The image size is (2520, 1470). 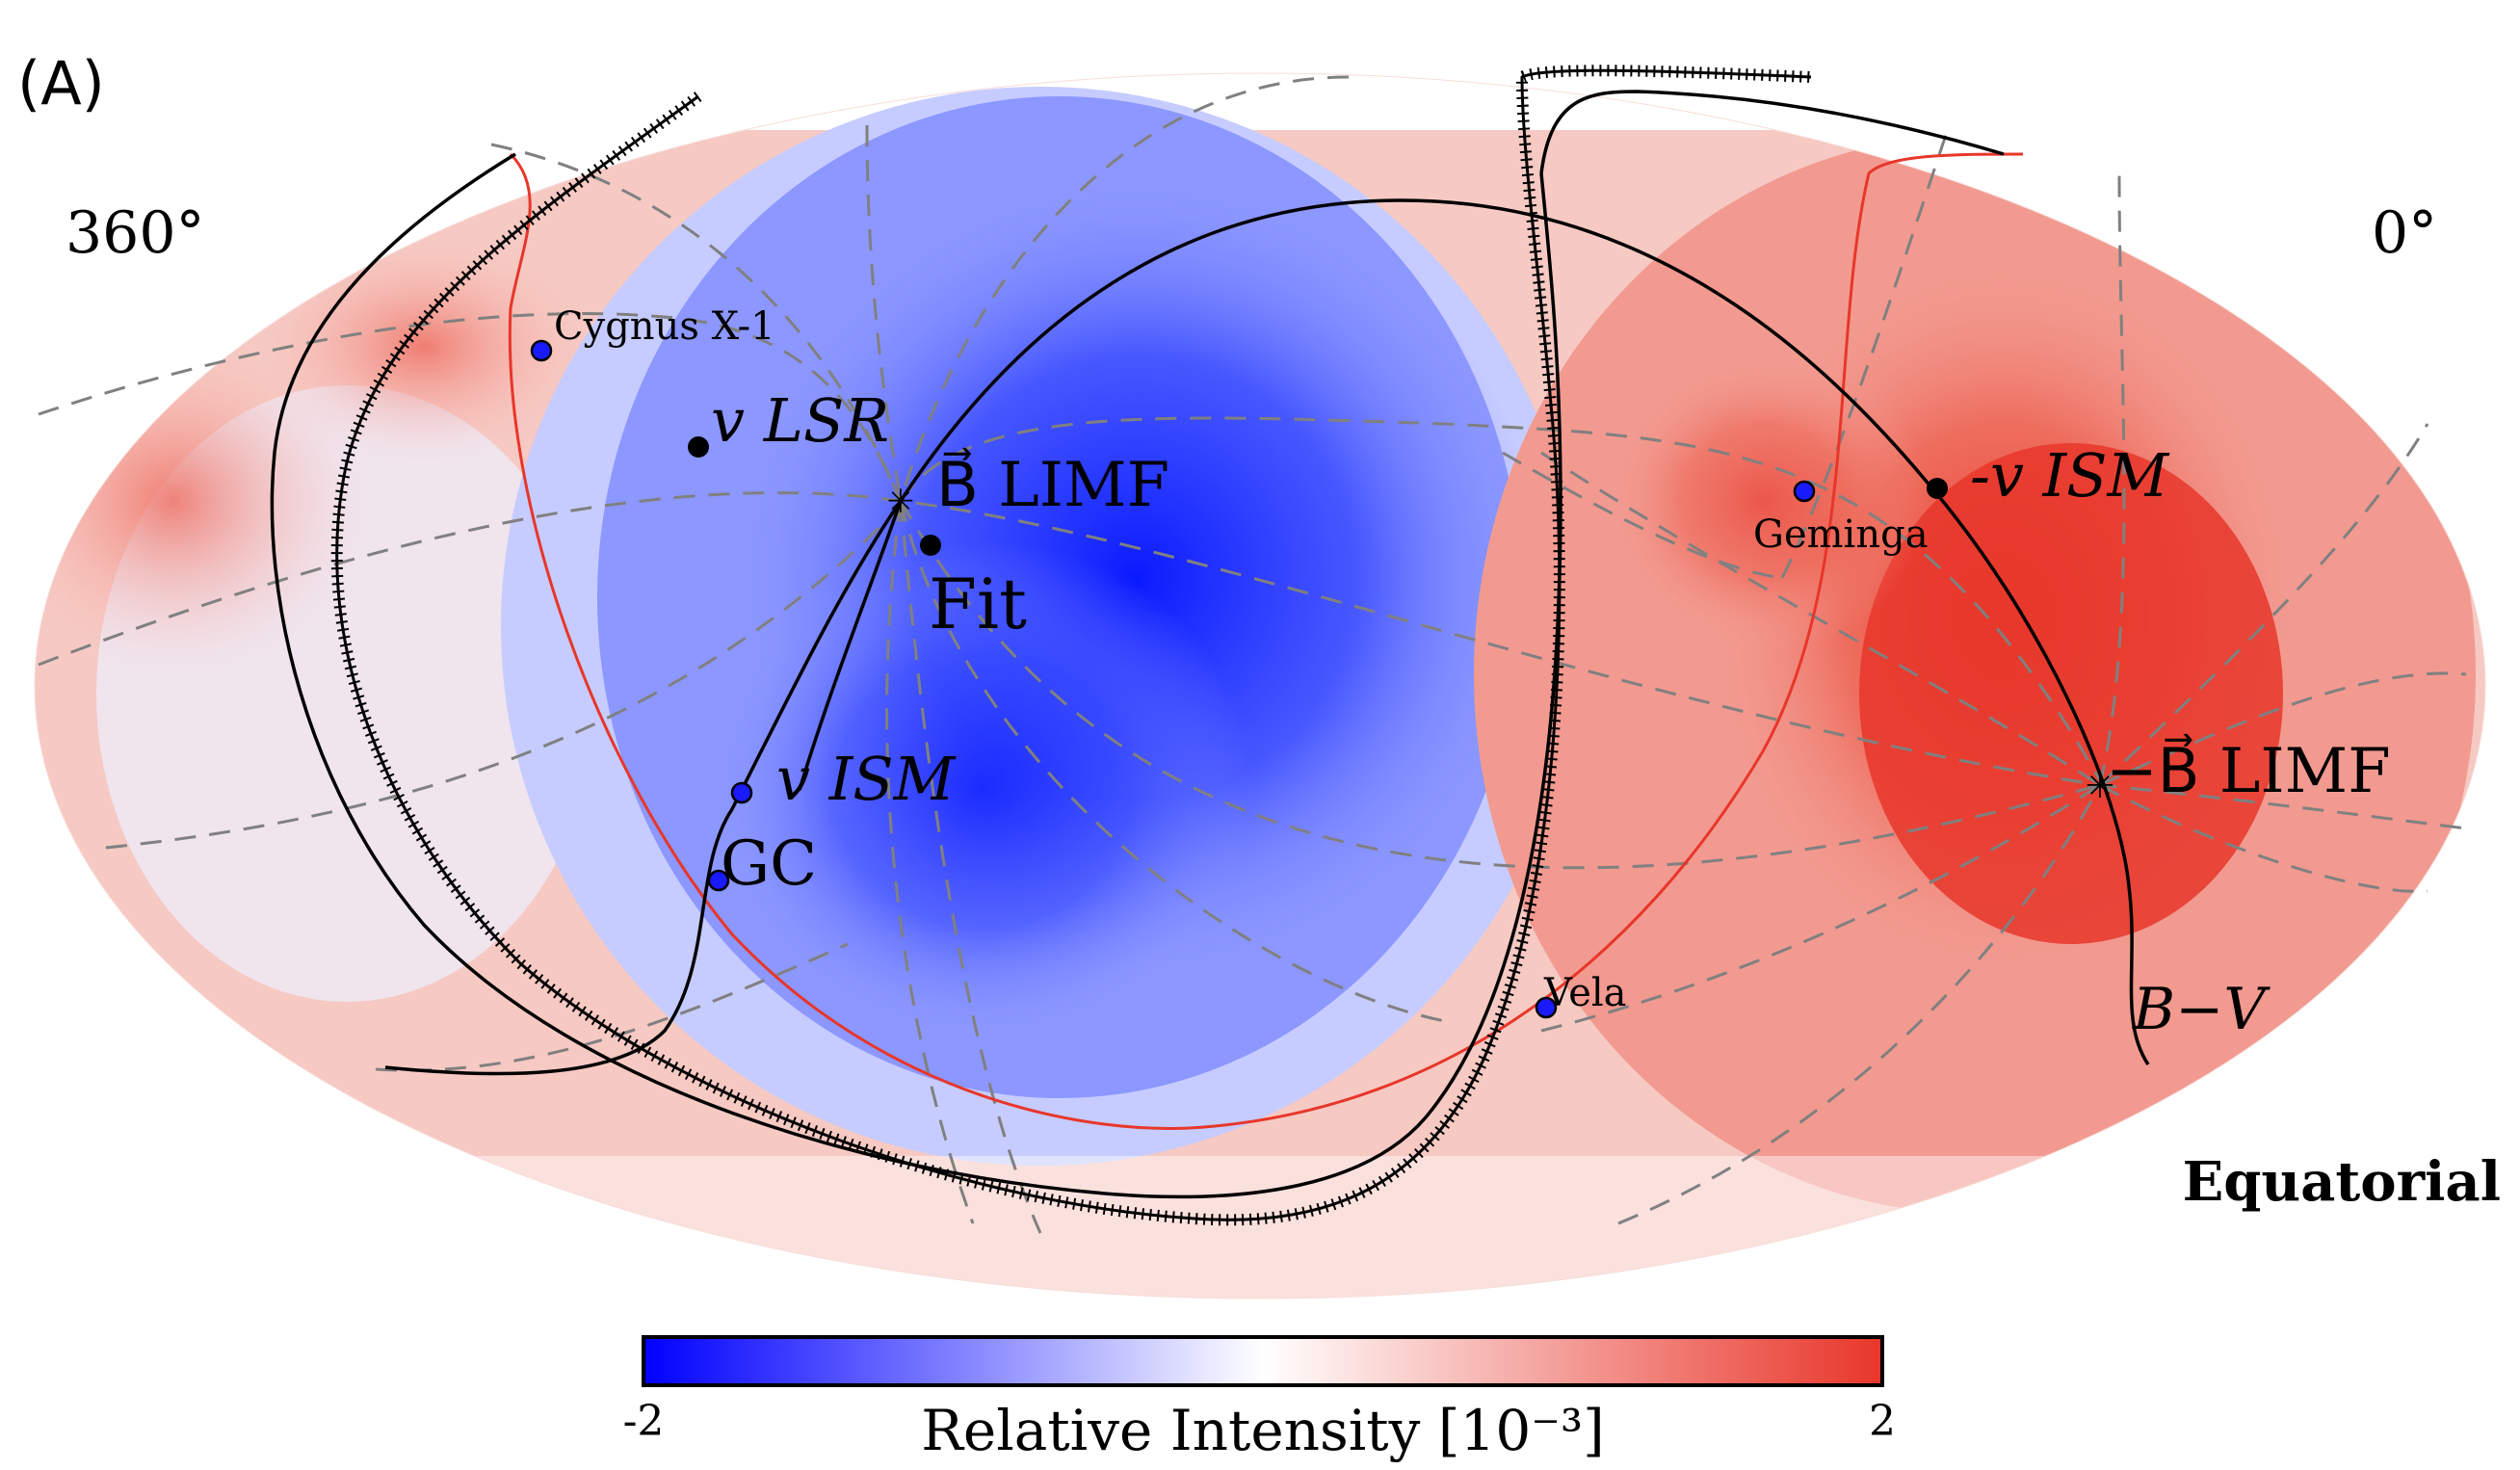 I want to click on v-ism-marker, so click(x=741, y=793).